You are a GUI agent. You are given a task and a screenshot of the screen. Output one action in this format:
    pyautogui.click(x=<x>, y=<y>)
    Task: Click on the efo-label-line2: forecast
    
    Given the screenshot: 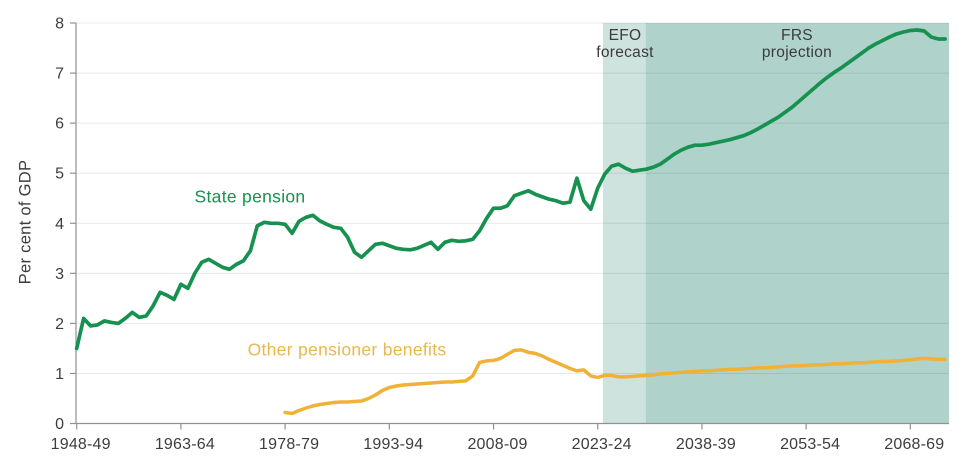 What is the action you would take?
    pyautogui.click(x=625, y=52)
    